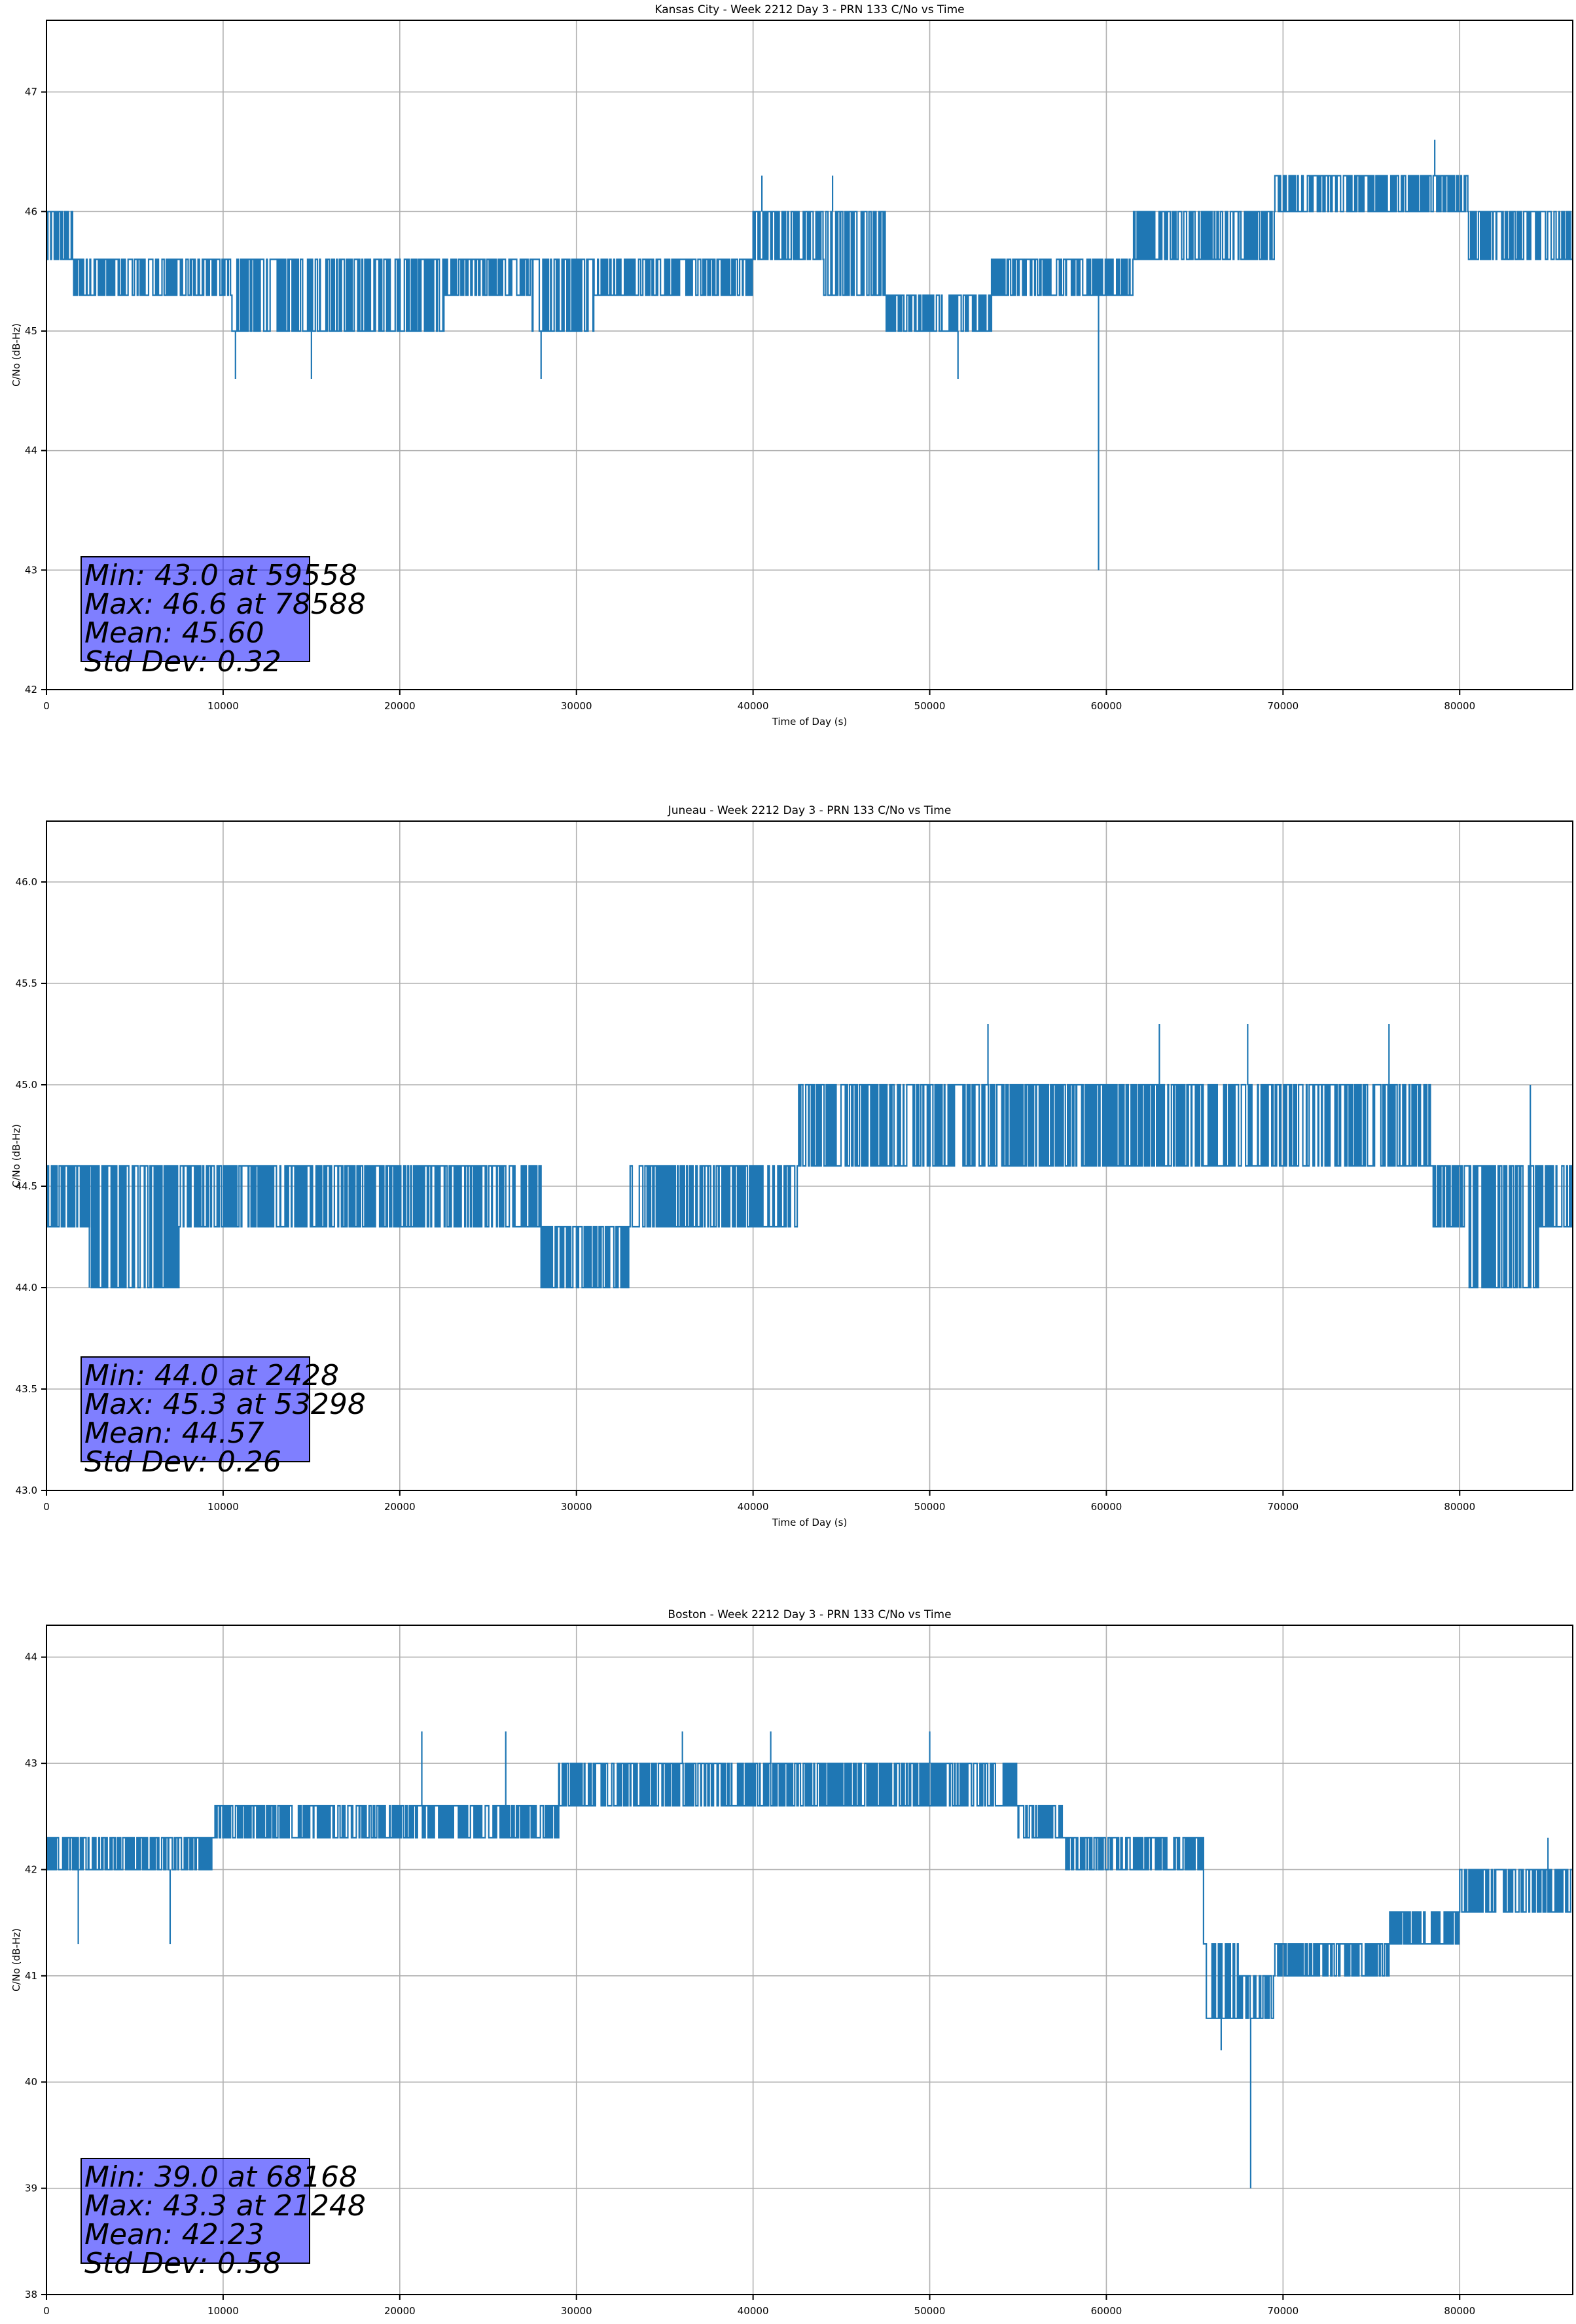 This screenshot has width=1576, height=2324. Describe the element at coordinates (31, 331) in the screenshot. I see `y-tick-label: 45` at that location.